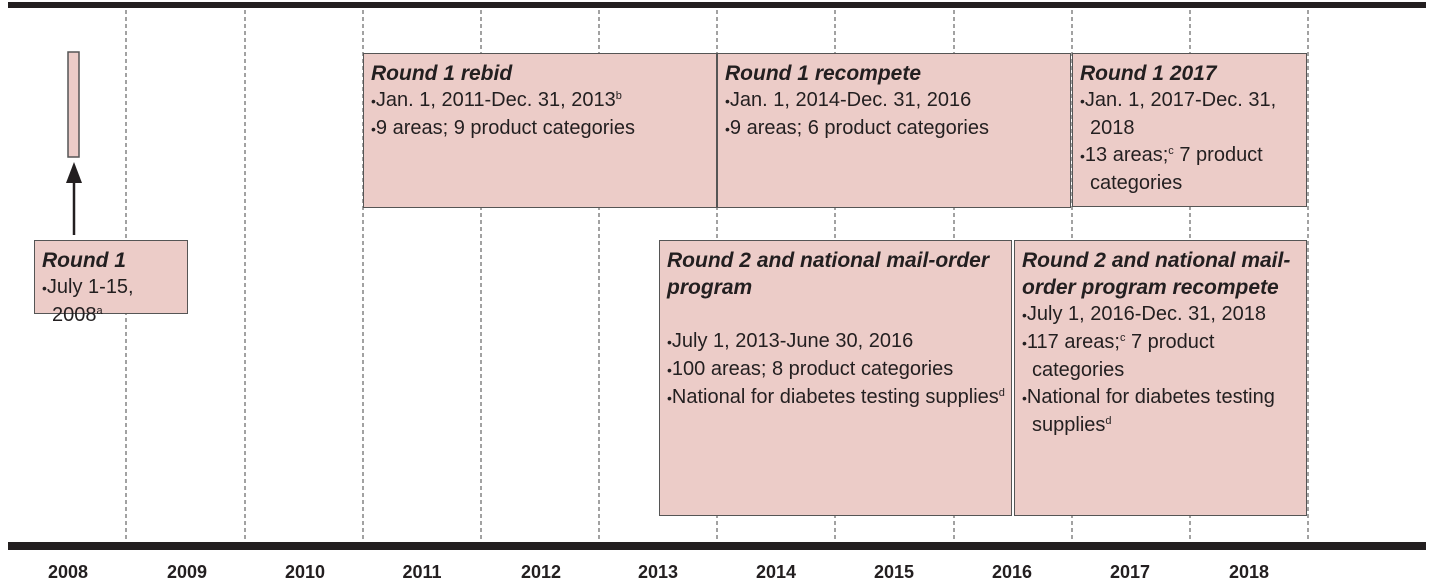 The width and height of the screenshot is (1432, 583). I want to click on program-box: Round 1July 1-15, 2008a, so click(111, 283).